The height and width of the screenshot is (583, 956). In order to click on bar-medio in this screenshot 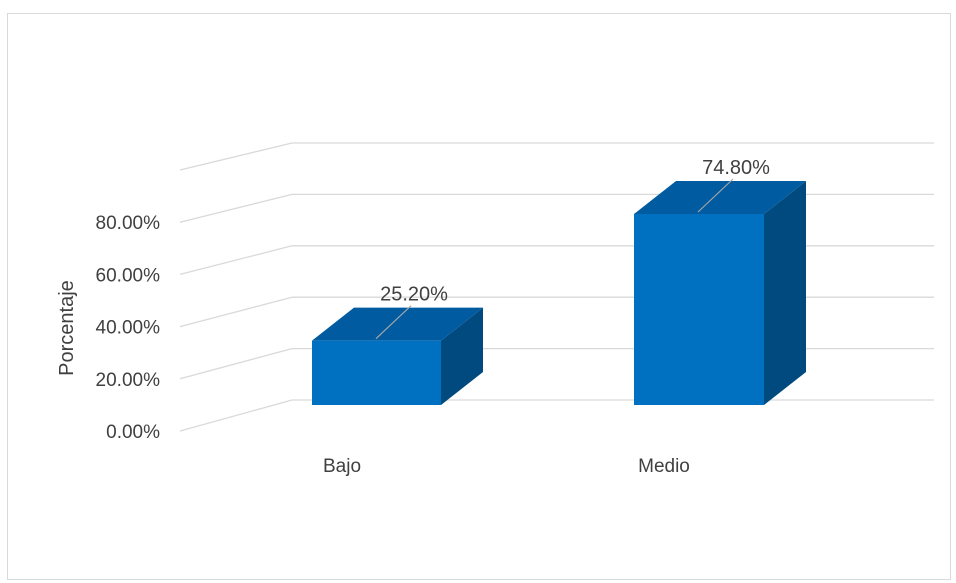, I will do `click(699, 309)`.